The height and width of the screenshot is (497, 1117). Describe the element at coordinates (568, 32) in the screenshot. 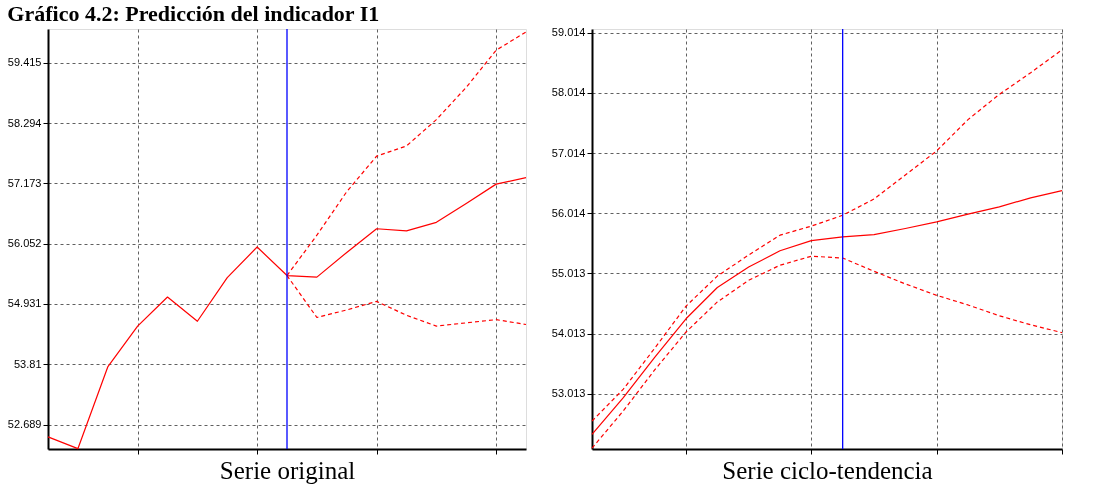

I see `y-tick-label: 59.014` at that location.